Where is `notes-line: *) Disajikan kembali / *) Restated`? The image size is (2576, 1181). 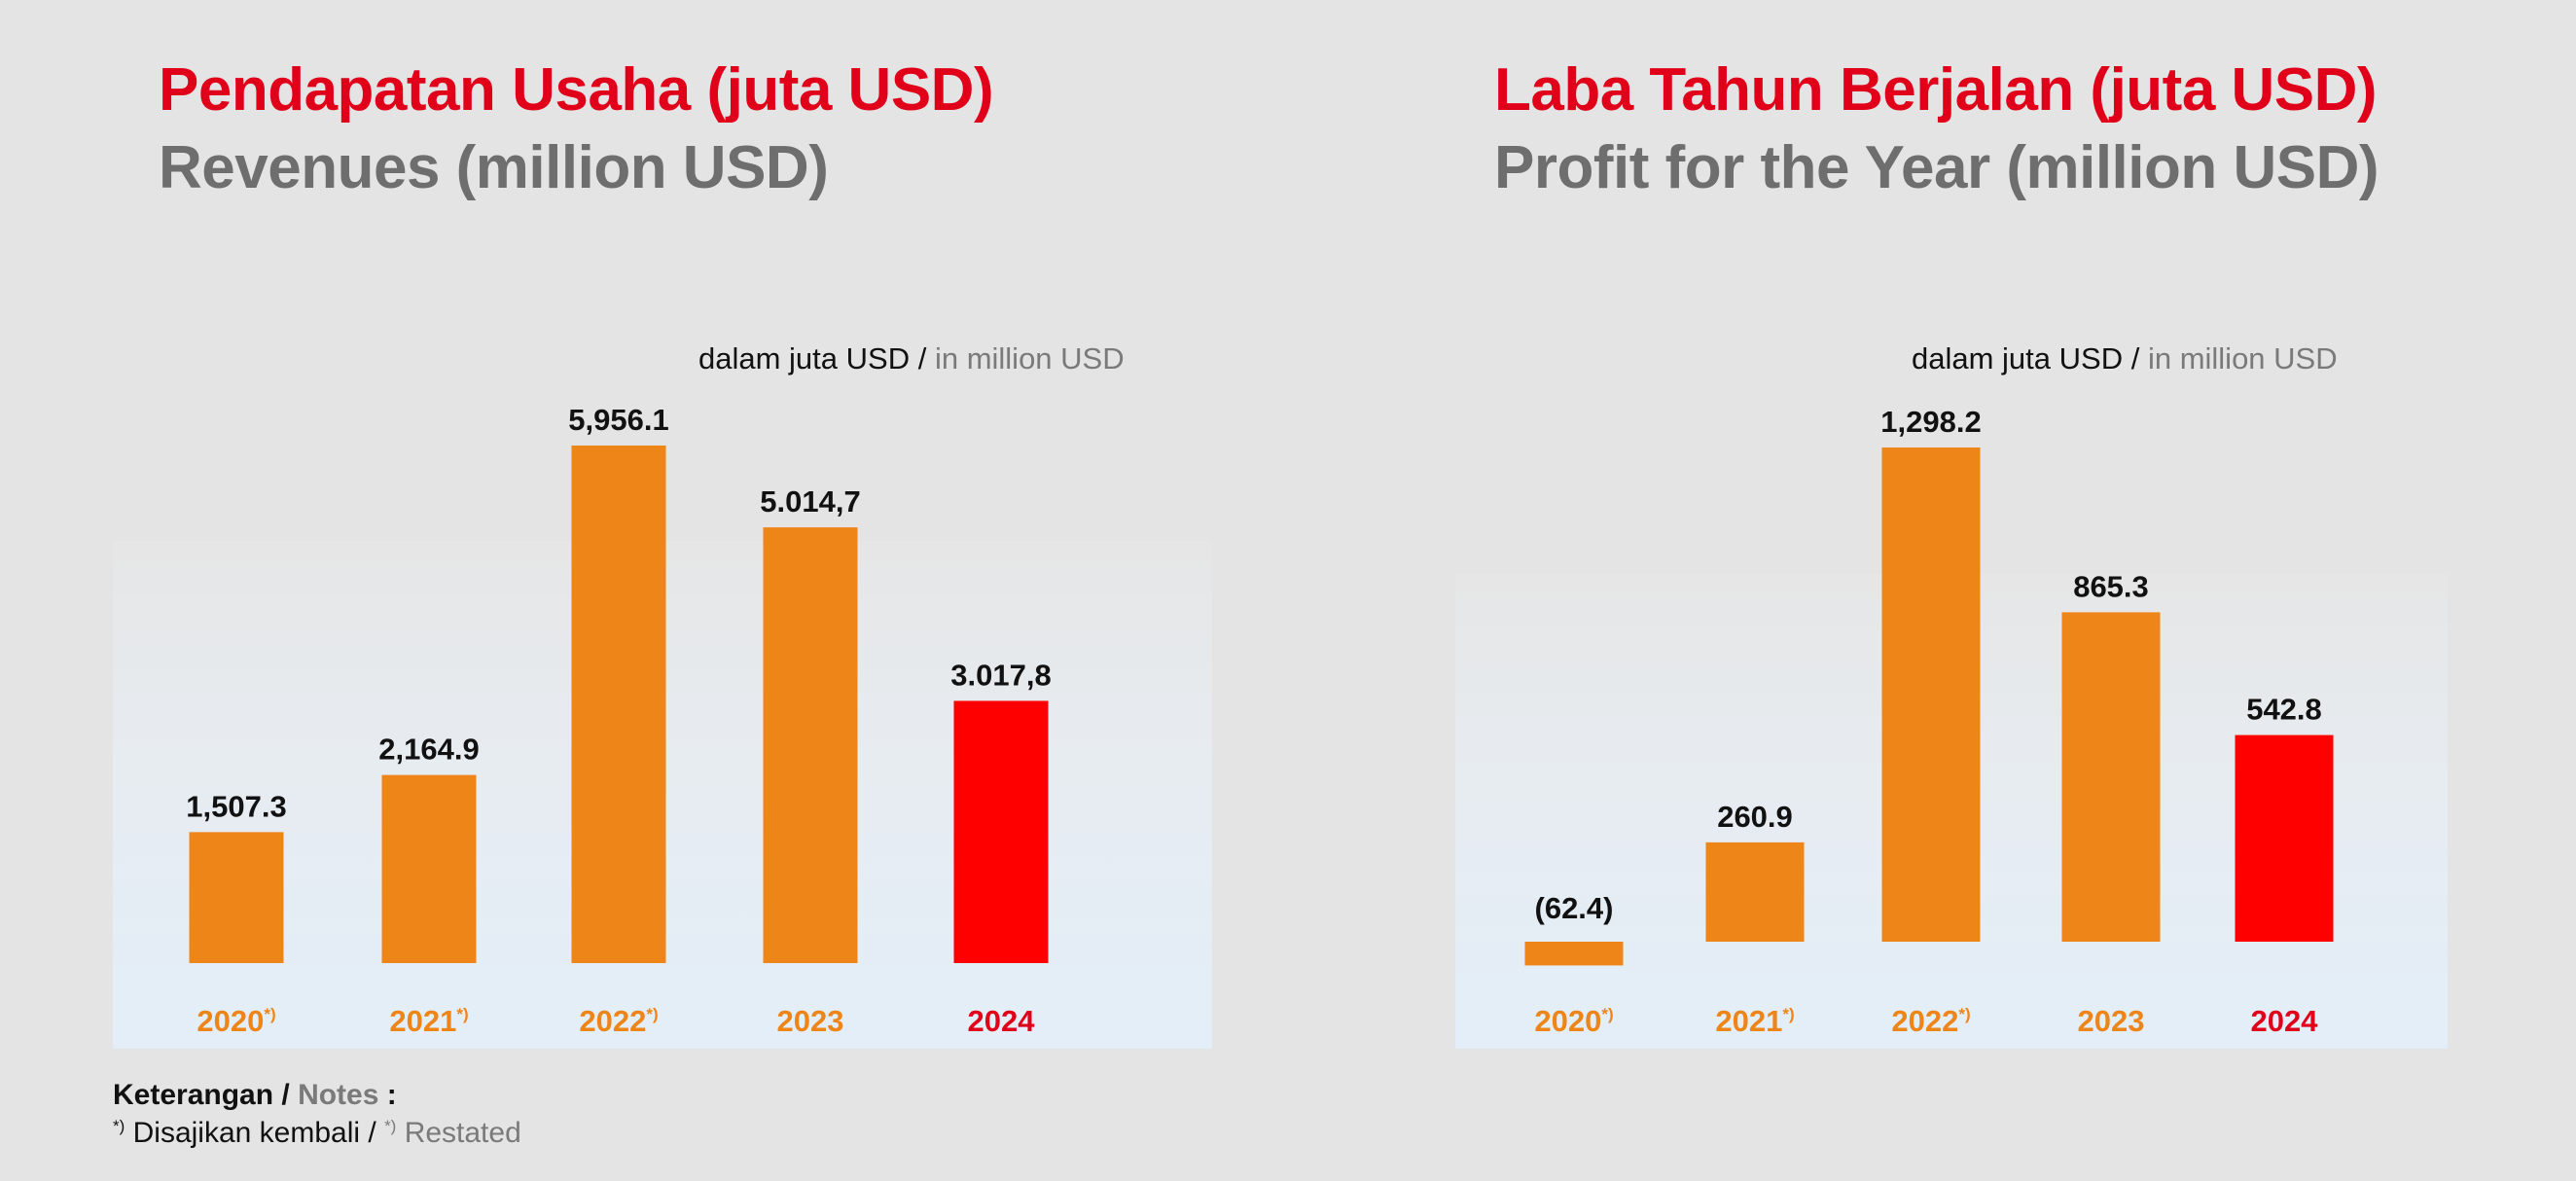 notes-line: *) Disajikan kembali / *) Restated is located at coordinates (317, 1133).